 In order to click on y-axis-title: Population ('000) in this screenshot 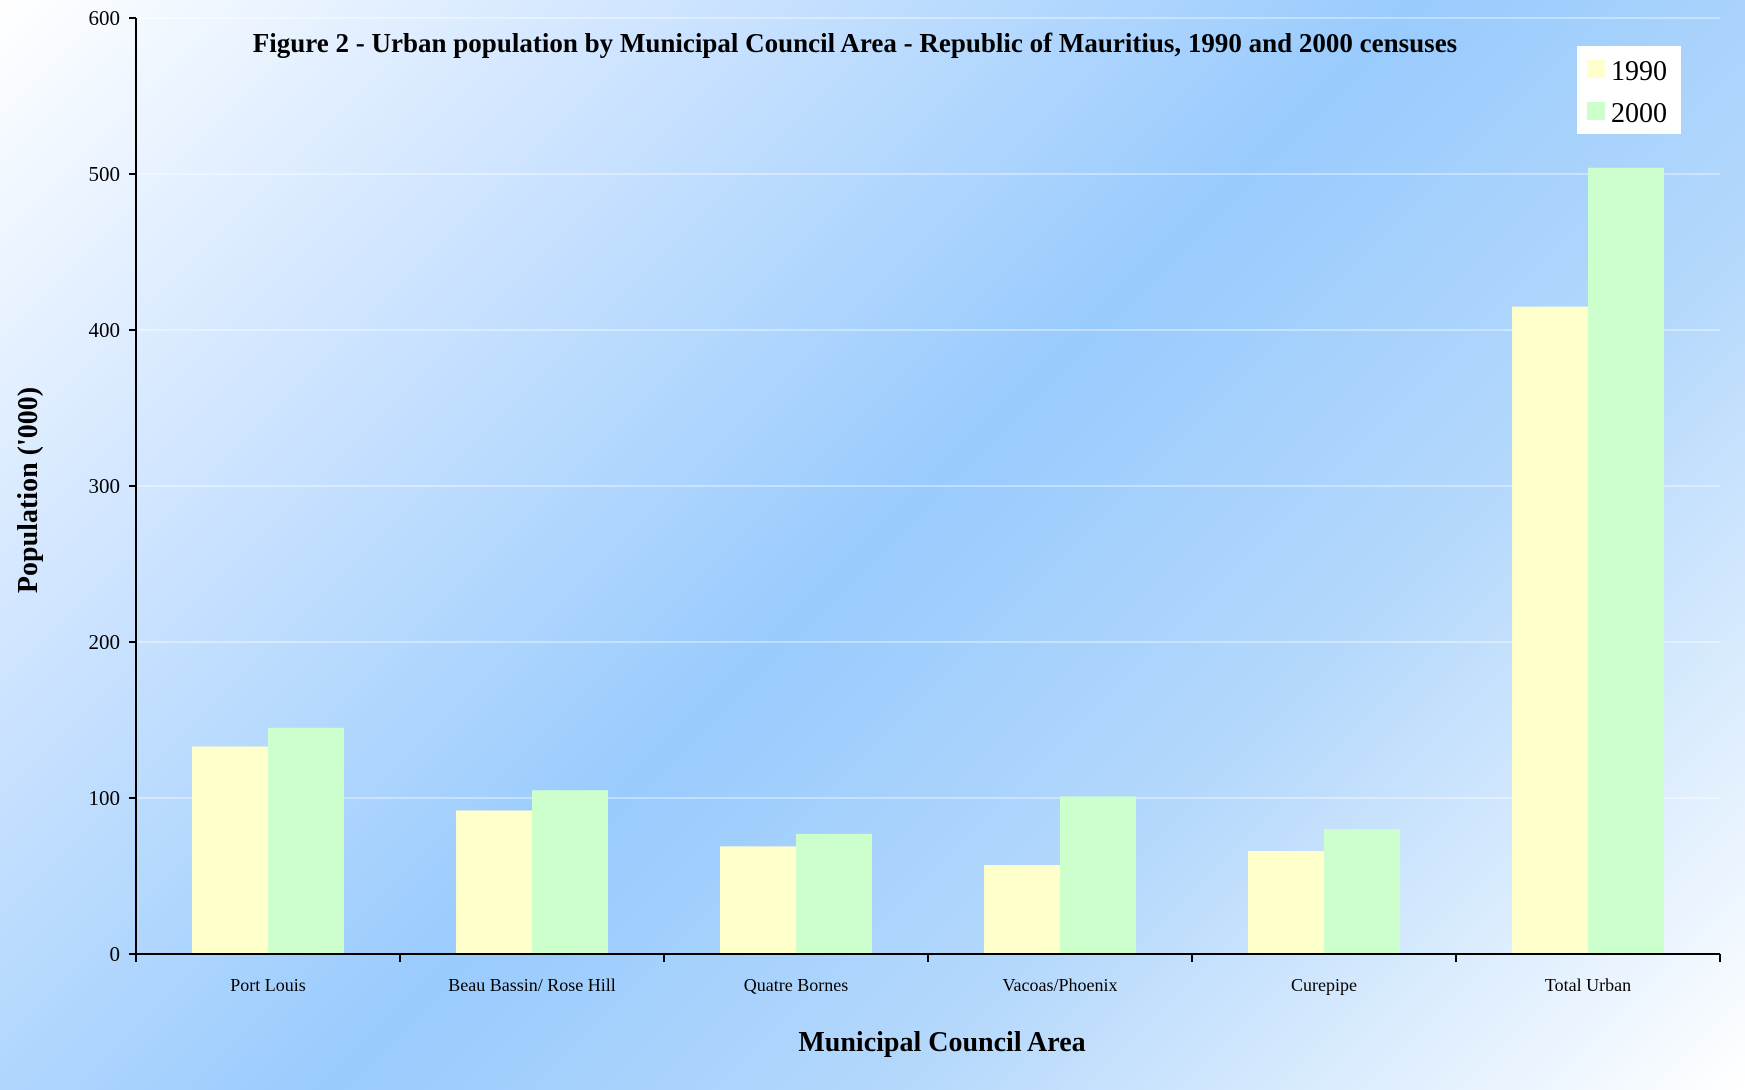, I will do `click(28, 490)`.